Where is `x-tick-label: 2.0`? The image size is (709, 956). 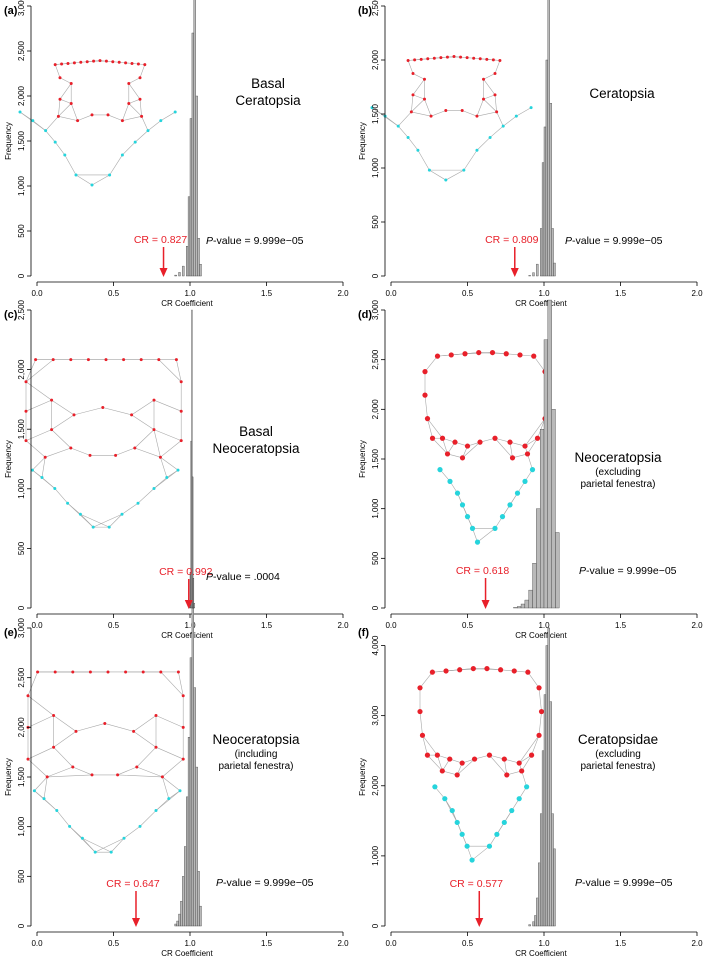 x-tick-label: 2.0 is located at coordinates (697, 625).